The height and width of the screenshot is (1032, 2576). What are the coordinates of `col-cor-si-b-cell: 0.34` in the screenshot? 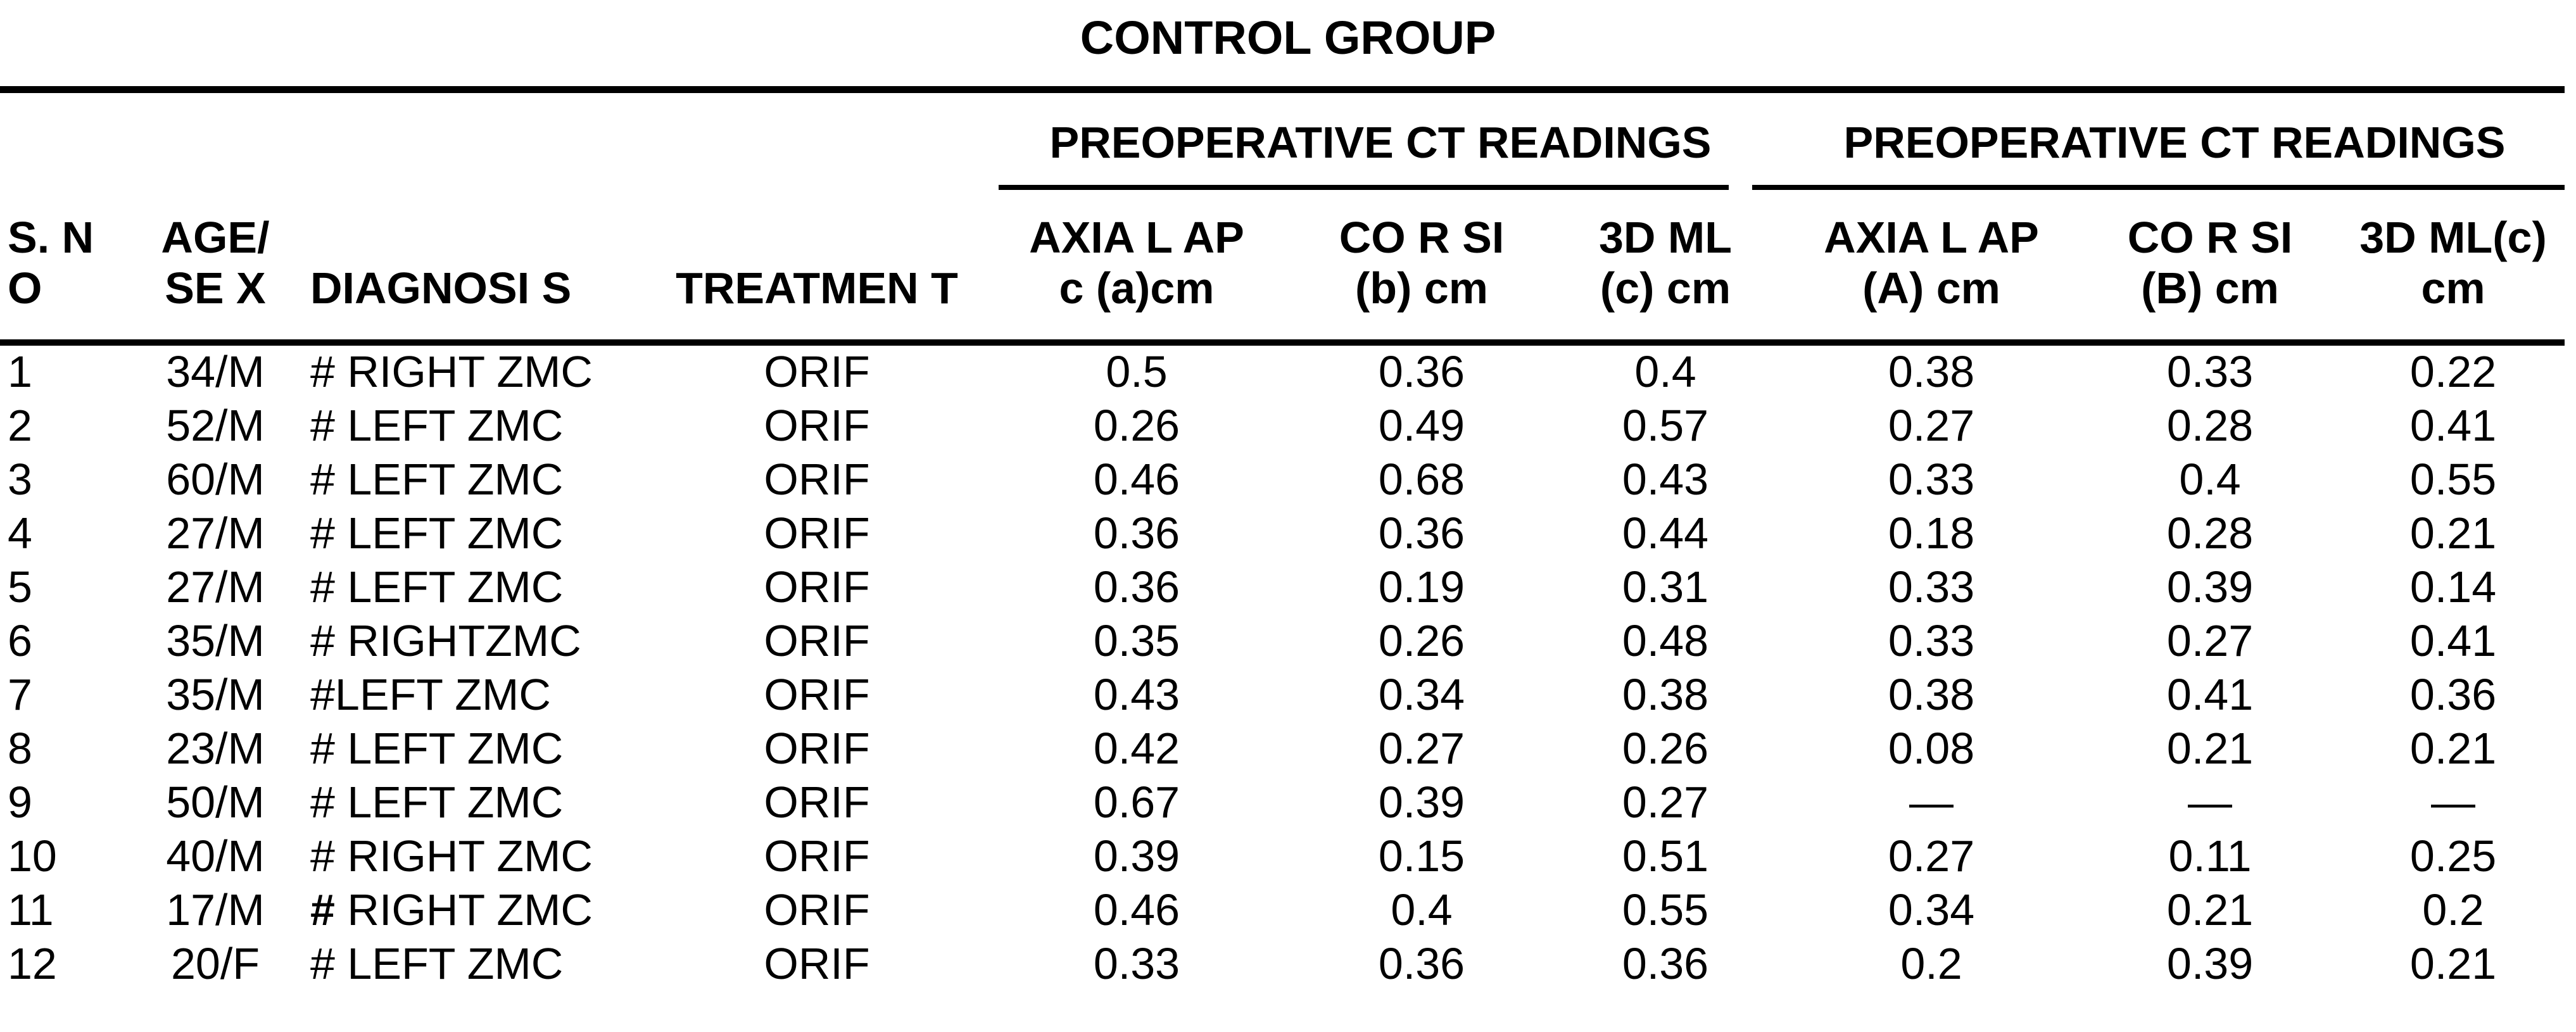 It's located at (1421, 694).